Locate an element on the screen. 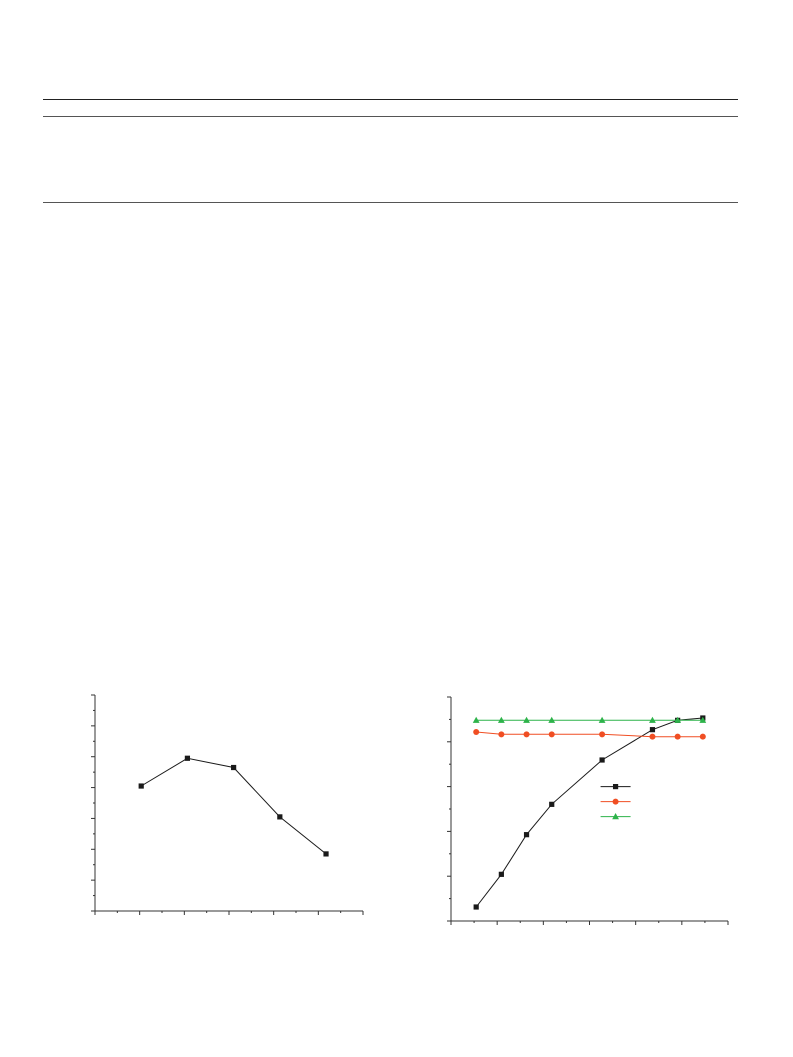  header-rule-bottom is located at coordinates (390, 202).